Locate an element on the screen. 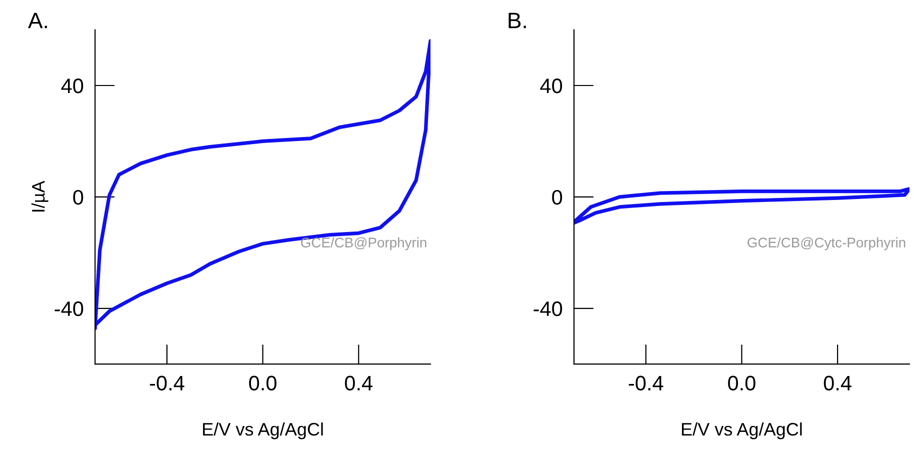 The height and width of the screenshot is (458, 914). line-series is located at coordinates (742, 206).